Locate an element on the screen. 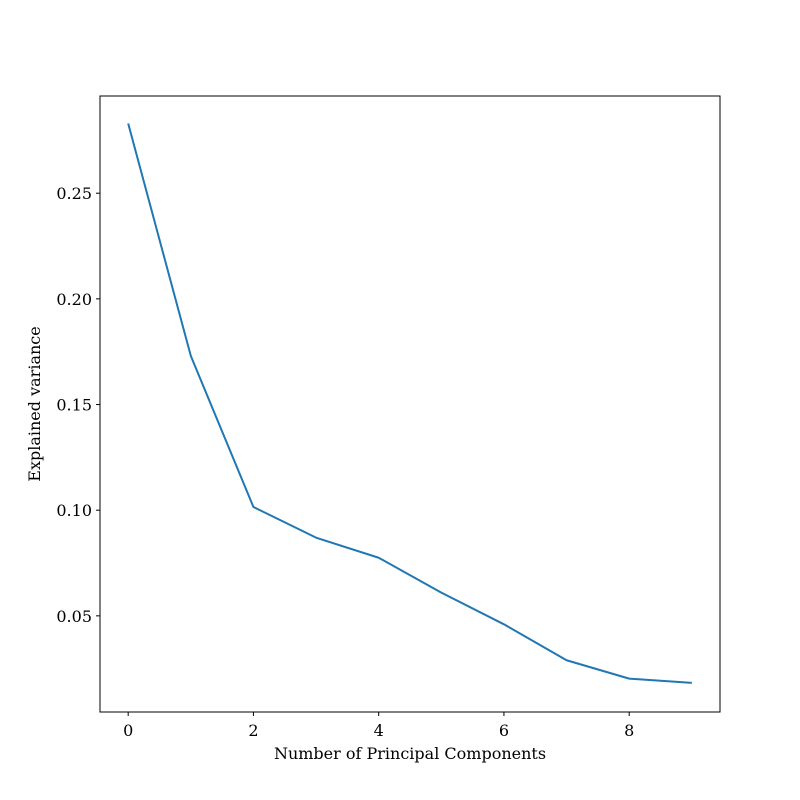  x-tick-label: 6 is located at coordinates (504, 730).